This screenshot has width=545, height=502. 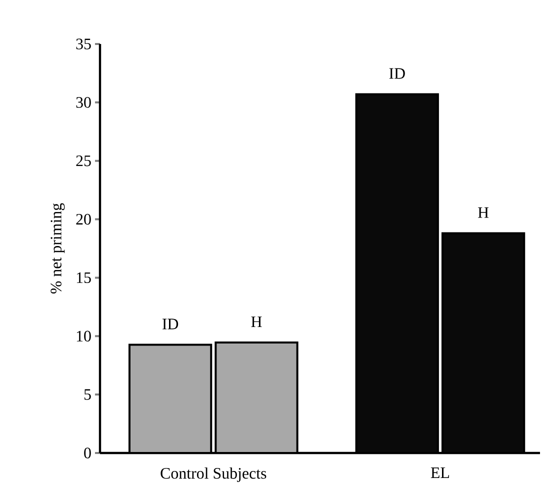 I want to click on y-tick-label: 20, so click(x=83, y=219).